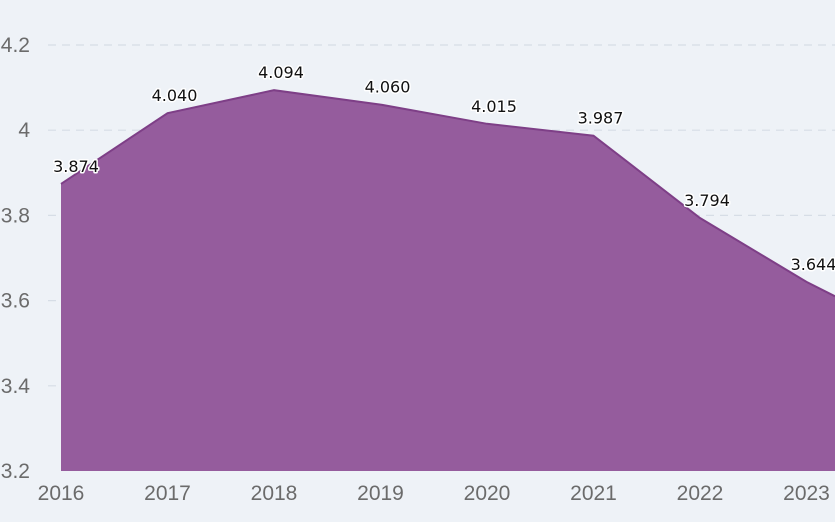 The width and height of the screenshot is (835, 522). What do you see at coordinates (700, 493) in the screenshot?
I see `x-tick-label: 2022` at bounding box center [700, 493].